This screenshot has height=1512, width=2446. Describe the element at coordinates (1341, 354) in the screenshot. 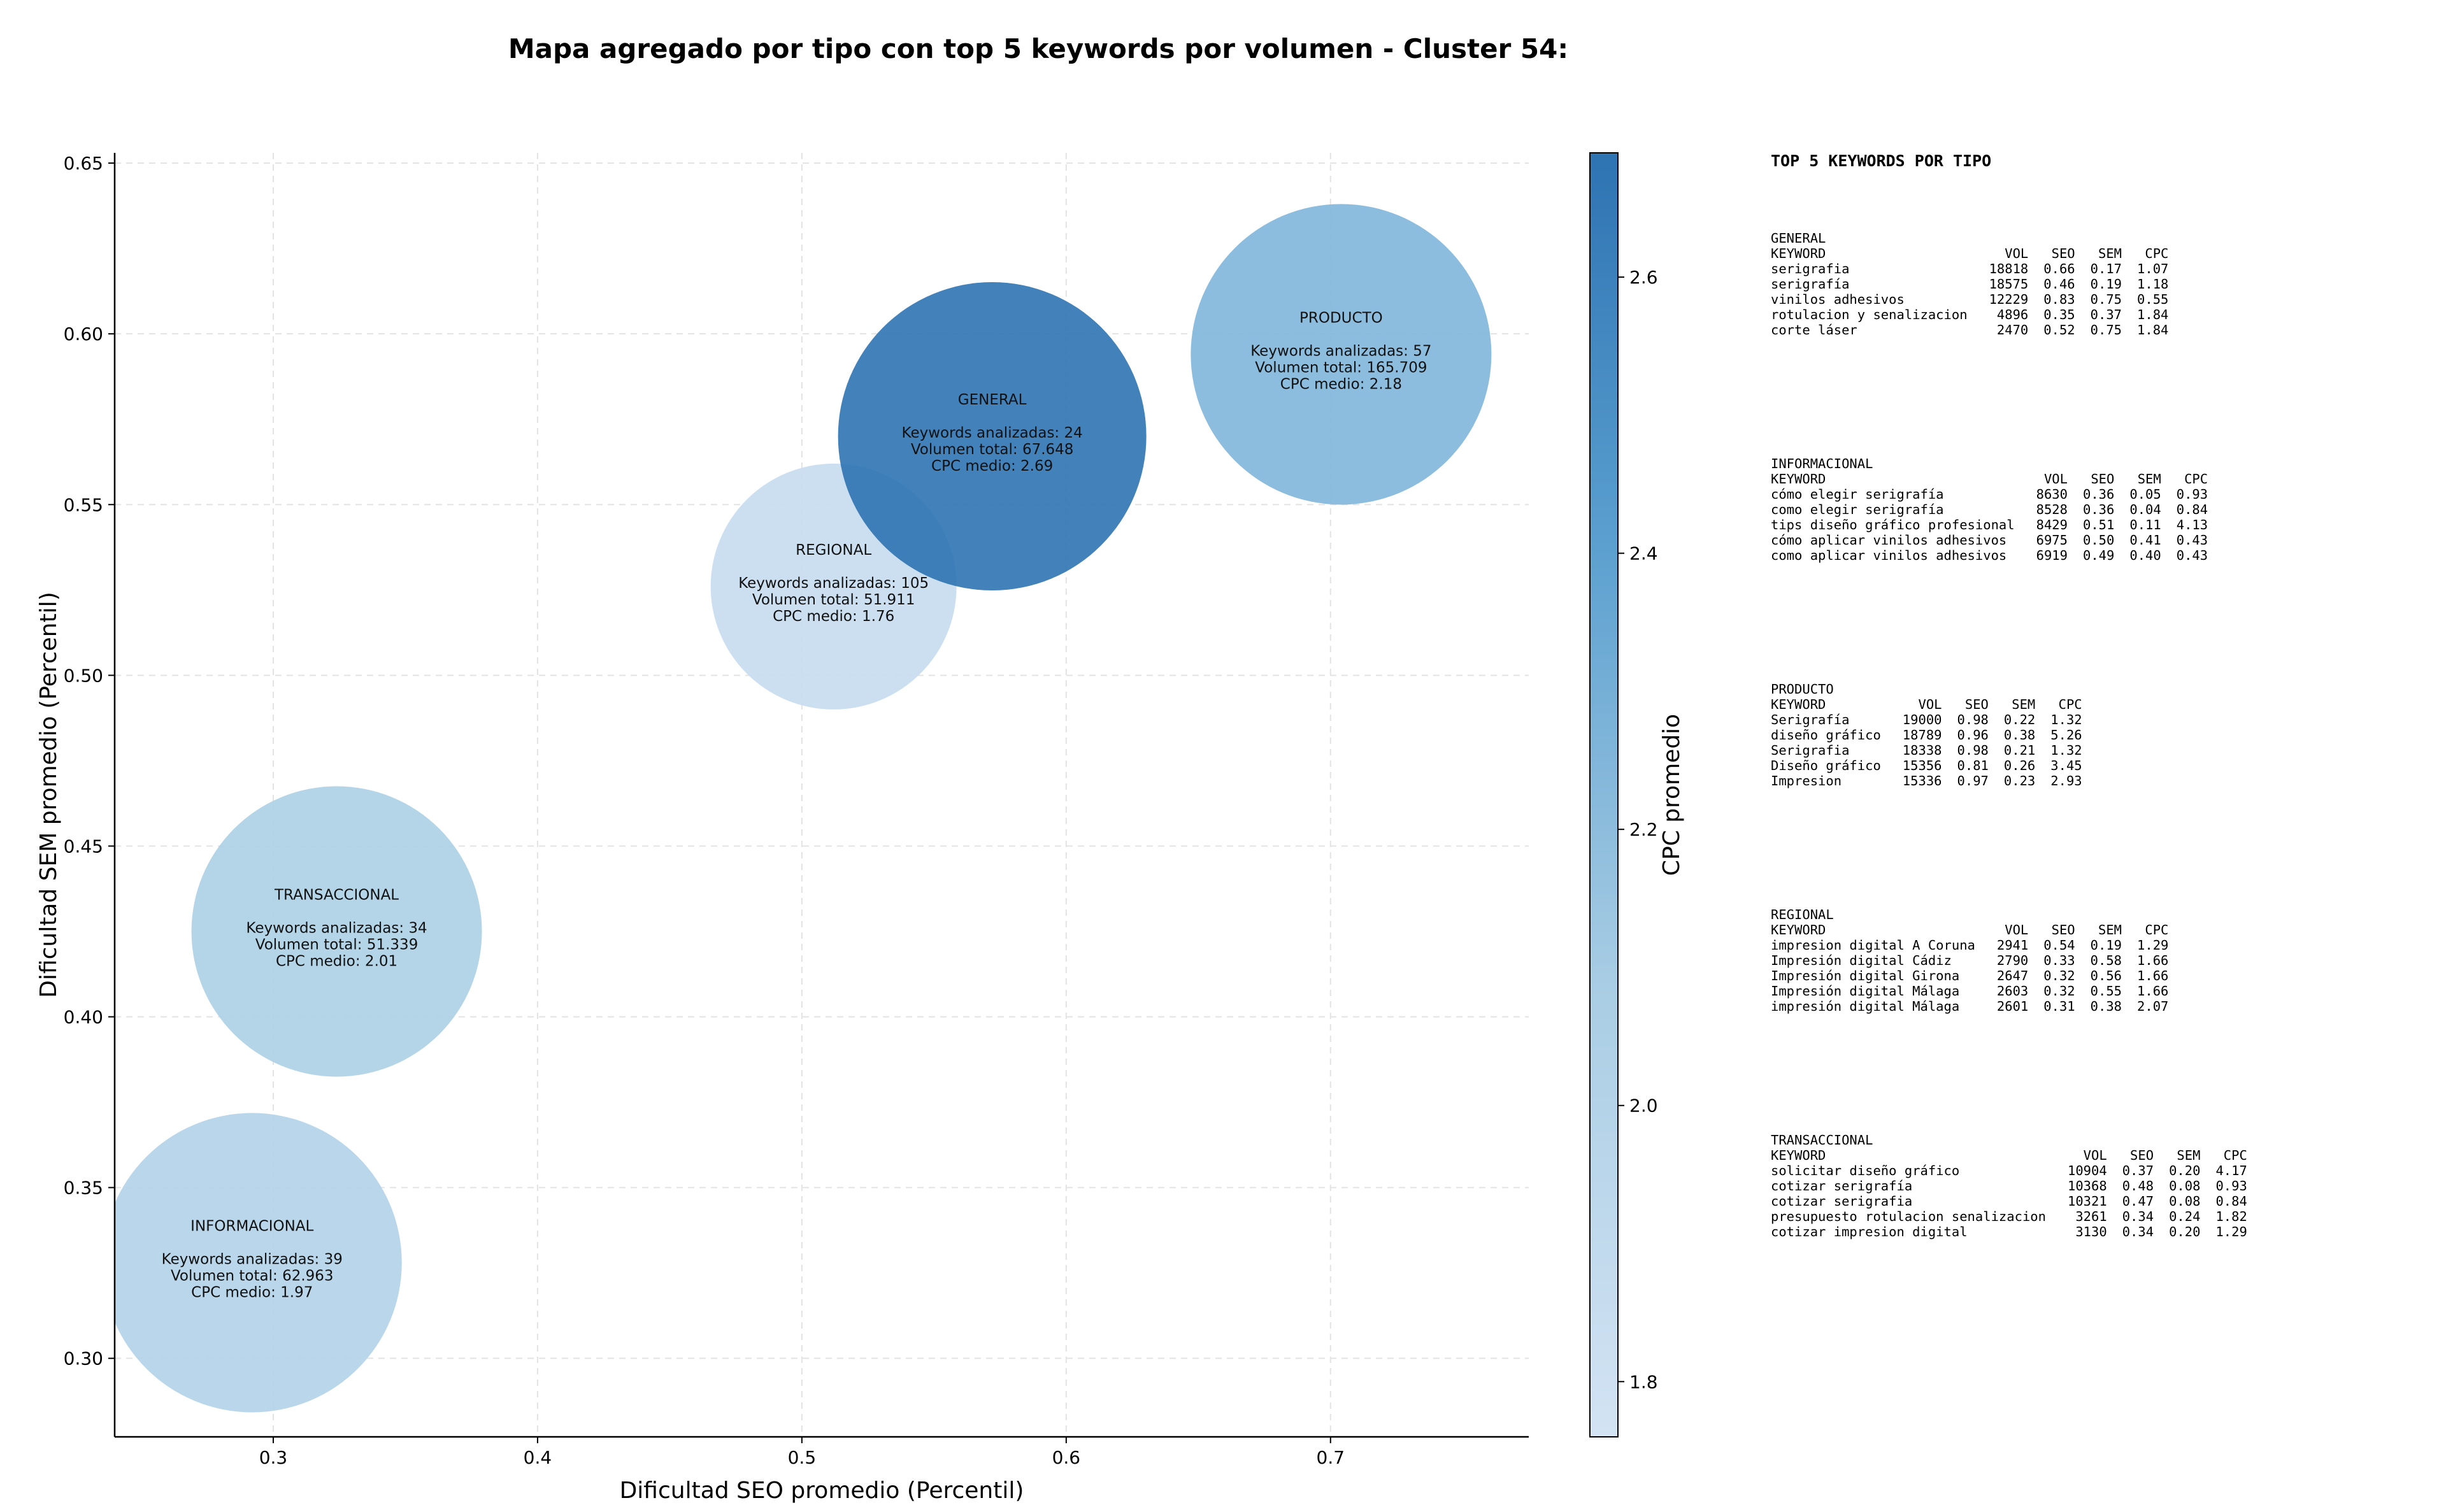

I see `bubble-producto` at that location.